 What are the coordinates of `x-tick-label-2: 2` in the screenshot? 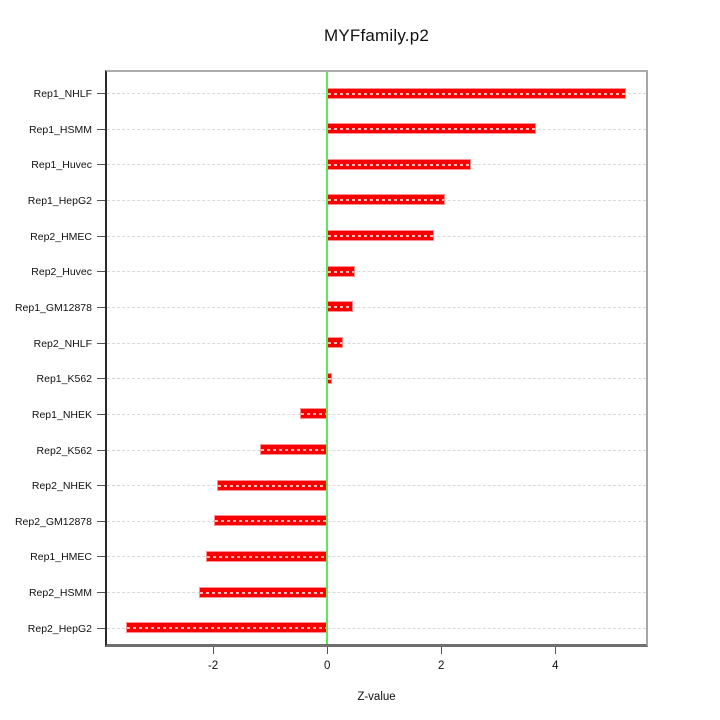 It's located at (441, 666).